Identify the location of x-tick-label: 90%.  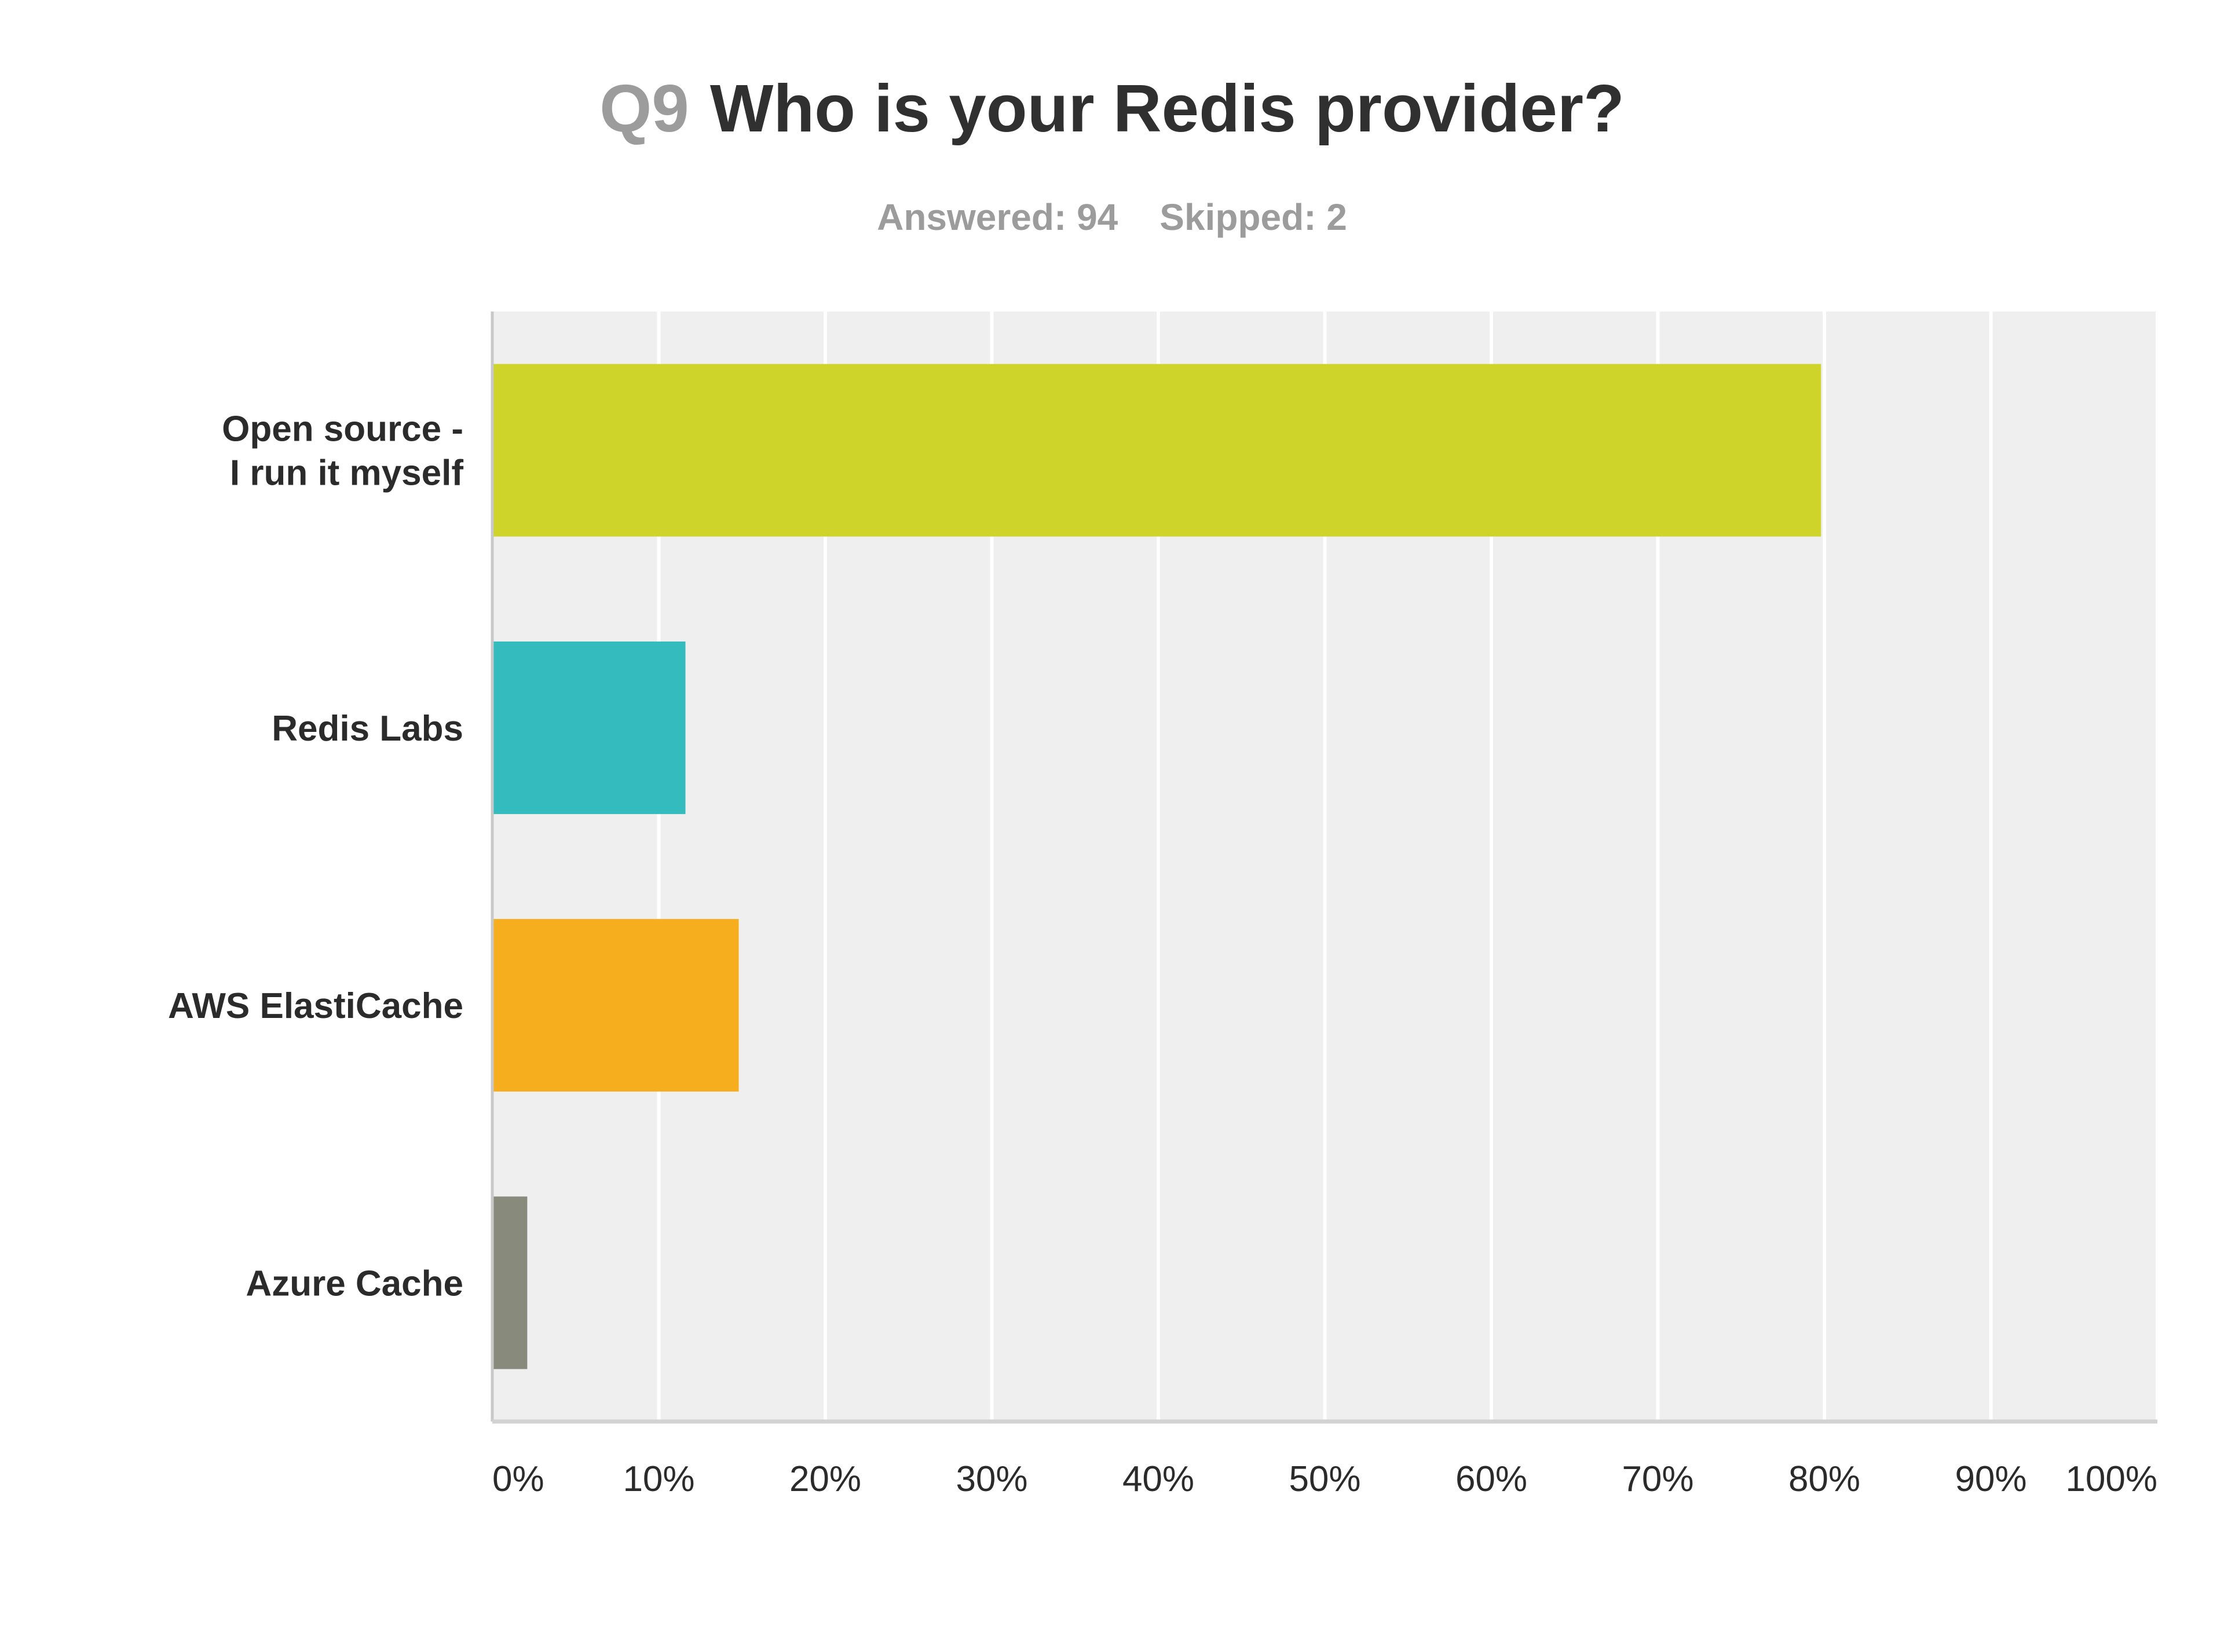
(1991, 1479).